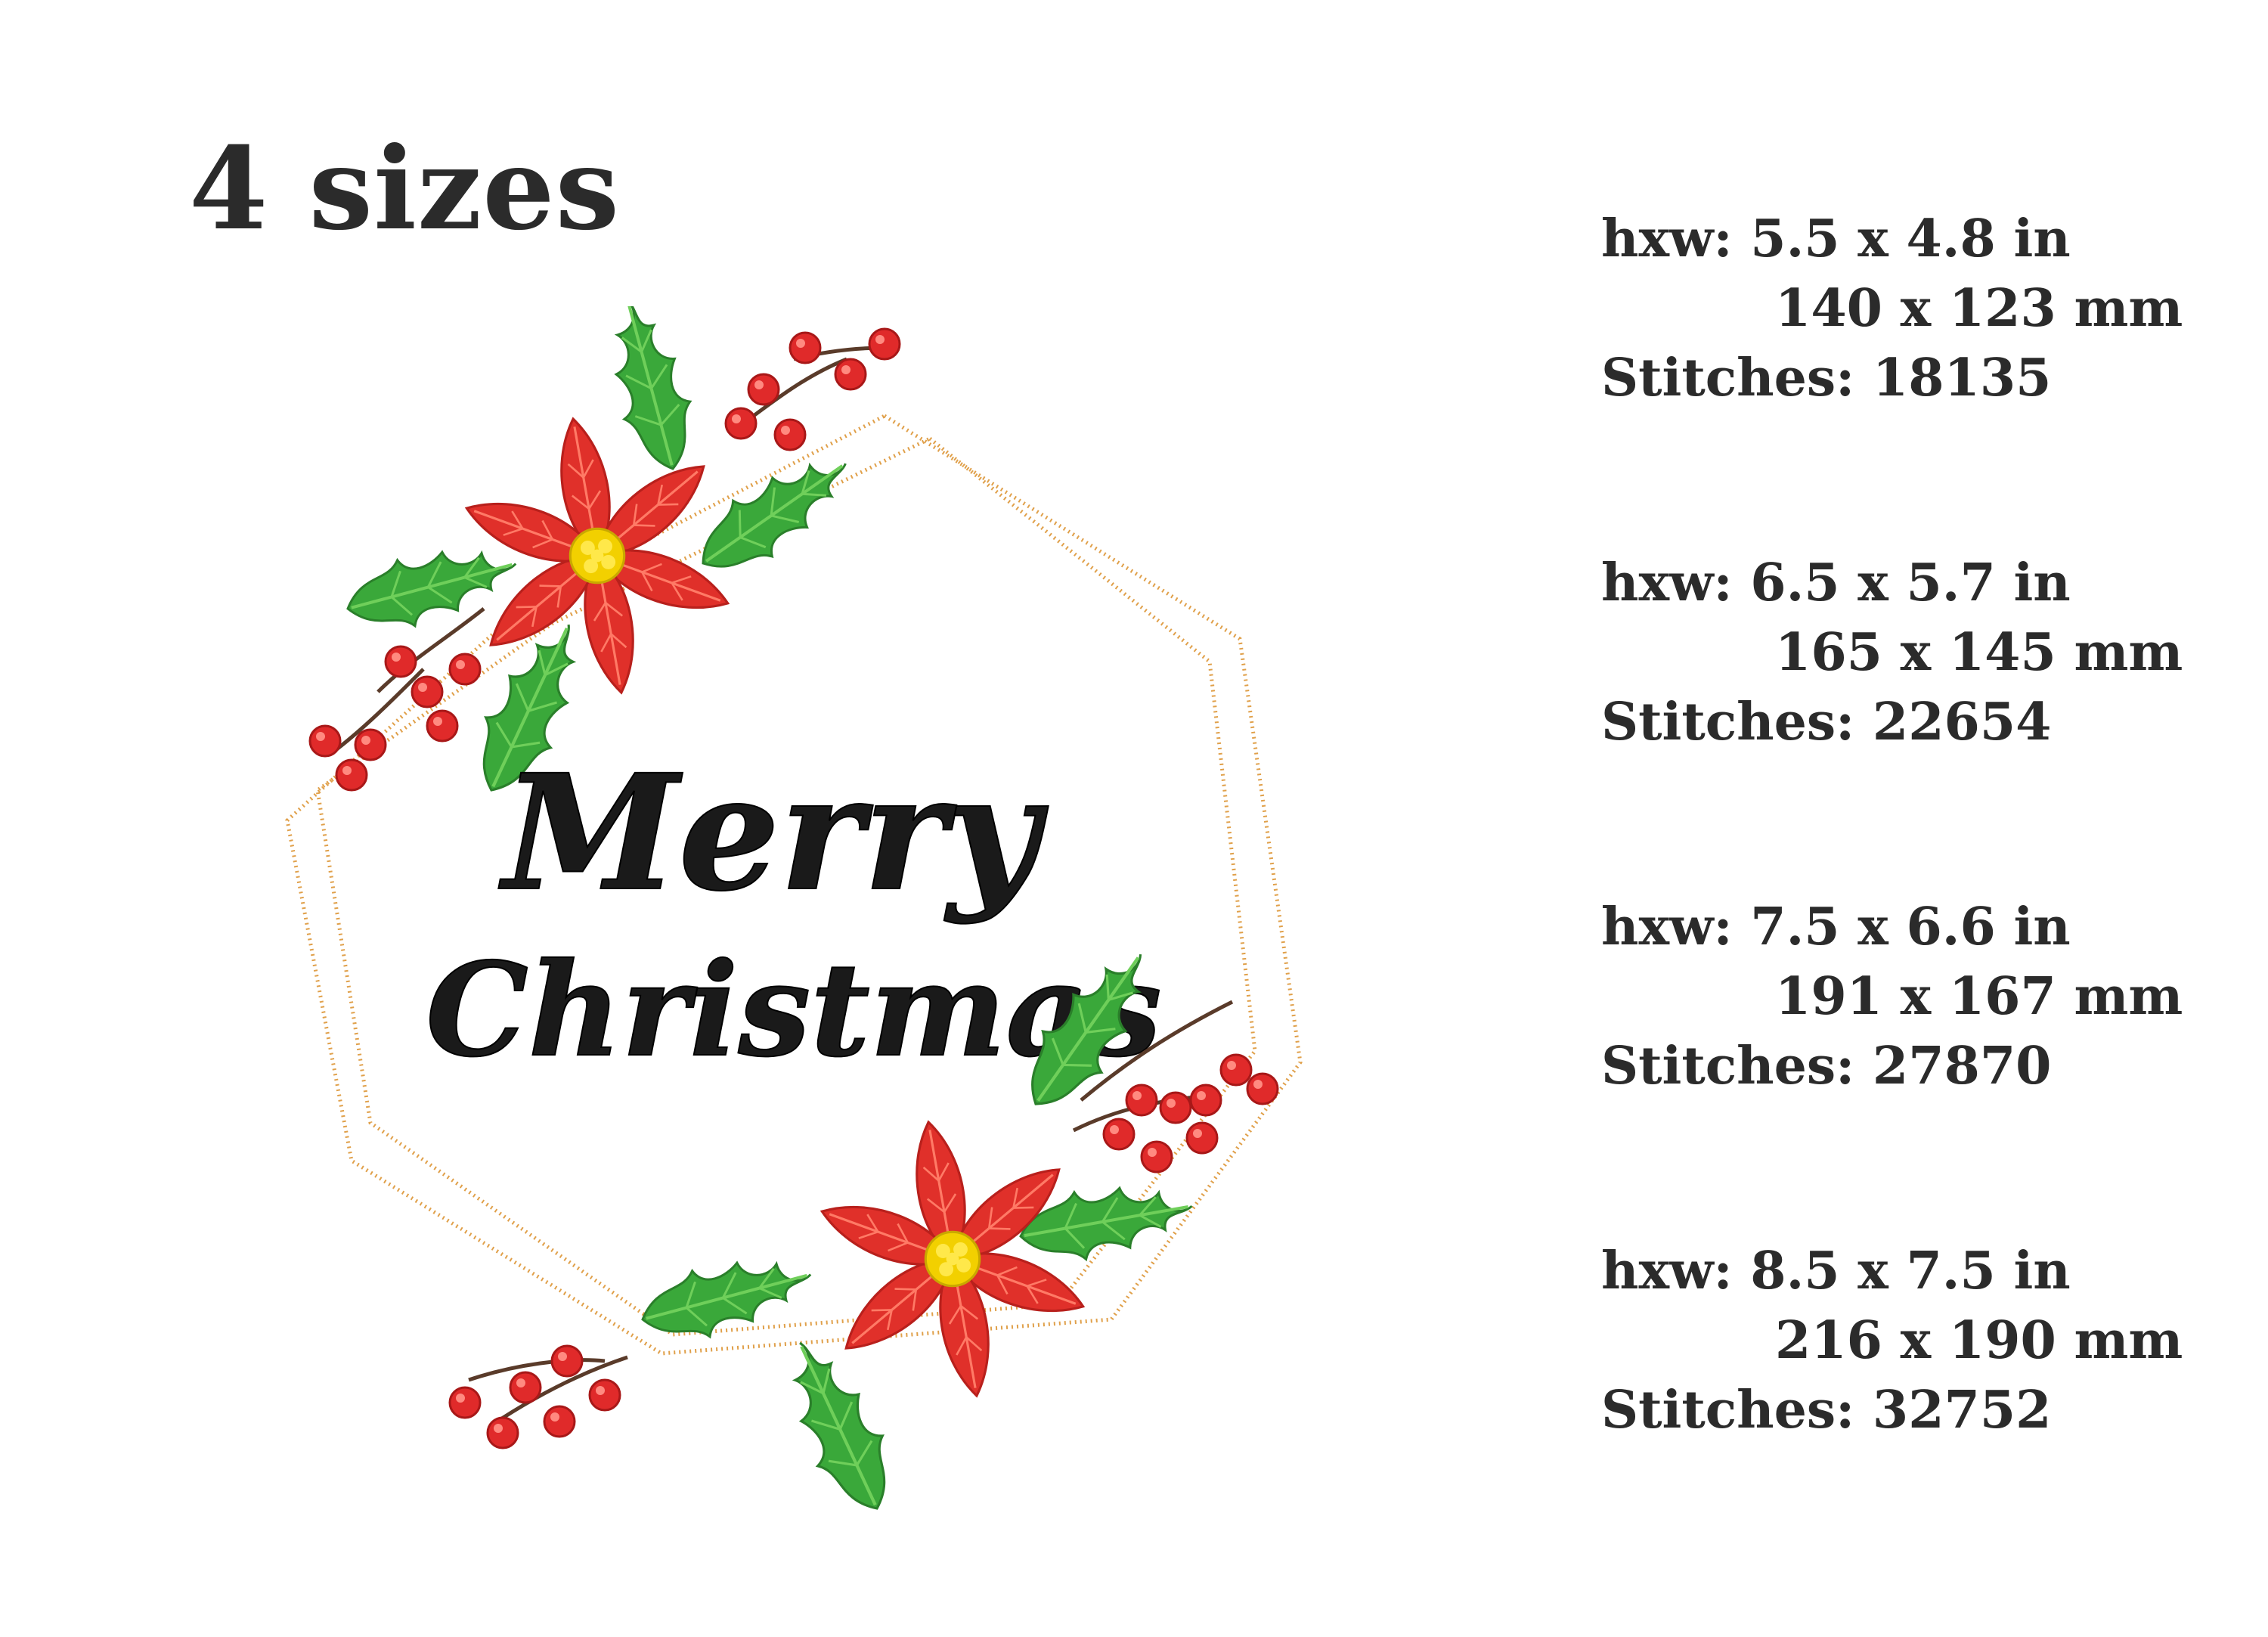 The image size is (2268, 1637). Describe the element at coordinates (1836, 583) in the screenshot. I see `size-2-hxw: hxw: 6.5 x 5.7 in` at that location.